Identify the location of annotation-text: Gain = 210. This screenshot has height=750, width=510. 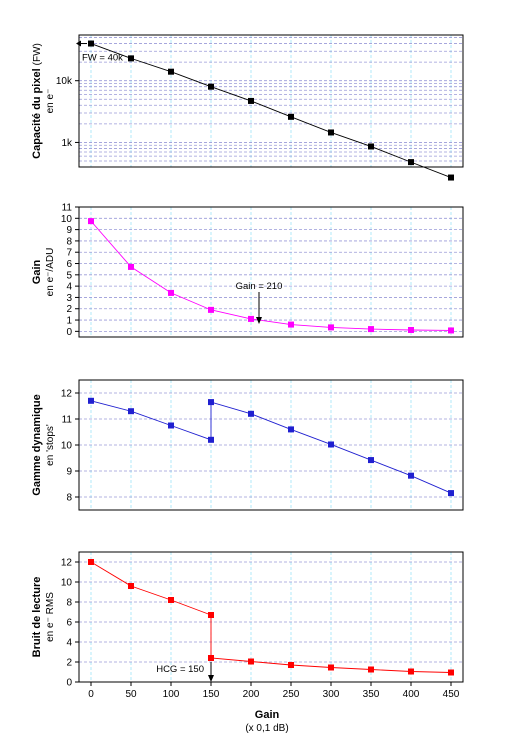
(259, 286).